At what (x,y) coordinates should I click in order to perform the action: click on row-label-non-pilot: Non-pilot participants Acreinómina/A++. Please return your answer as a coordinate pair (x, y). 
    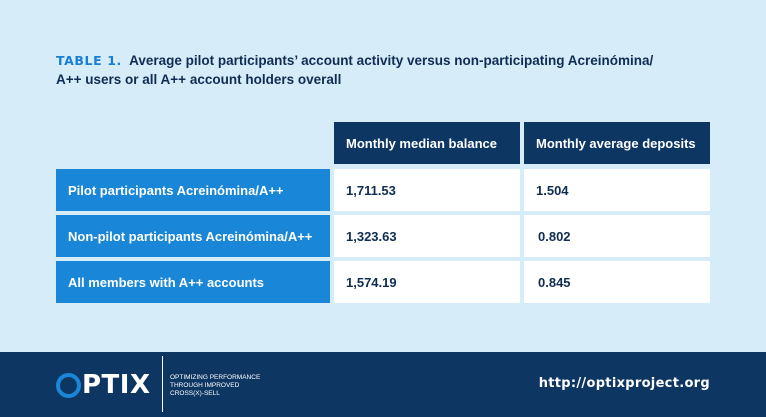
    Looking at the image, I should click on (193, 236).